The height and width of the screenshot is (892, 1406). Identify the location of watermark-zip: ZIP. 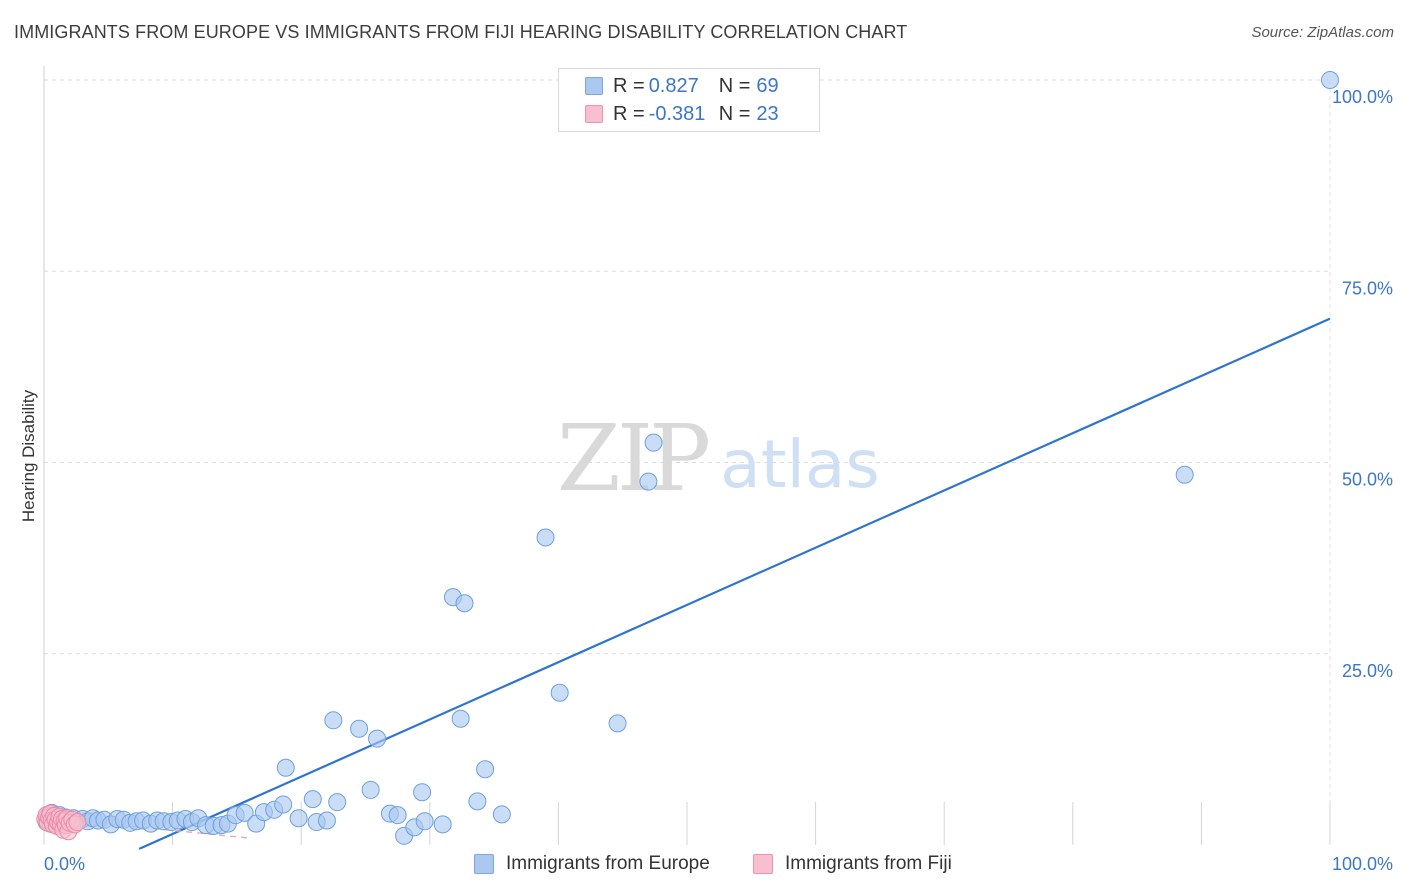
(632, 458).